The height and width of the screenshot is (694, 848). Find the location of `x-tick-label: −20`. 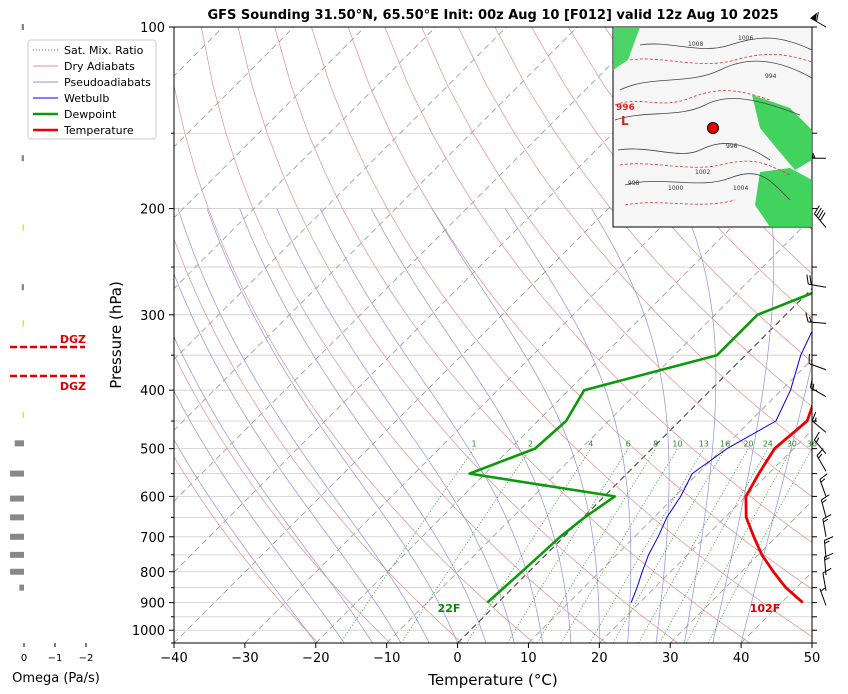

x-tick-label: −20 is located at coordinates (315, 658).